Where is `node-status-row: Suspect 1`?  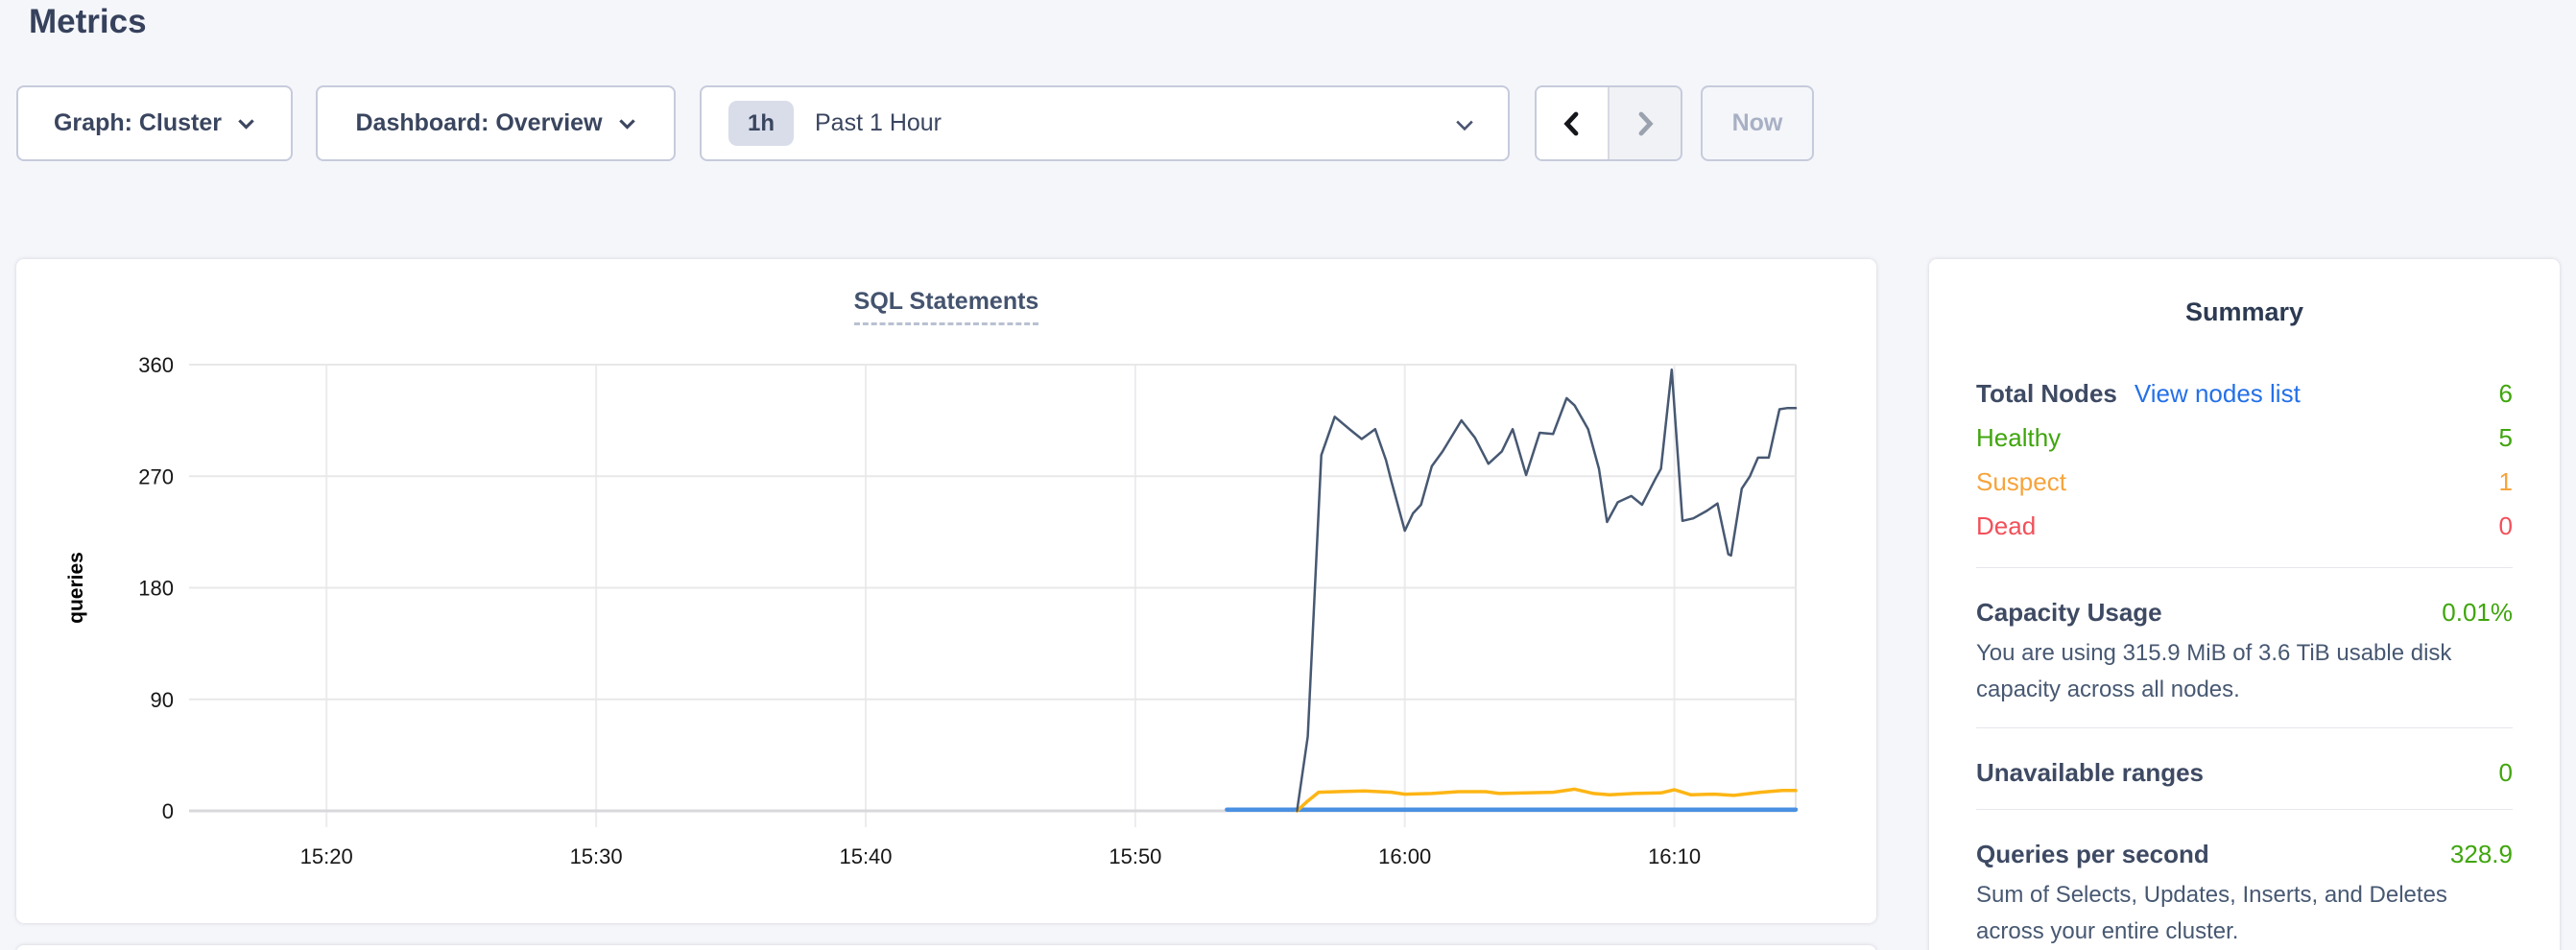 node-status-row: Suspect 1 is located at coordinates (2244, 482).